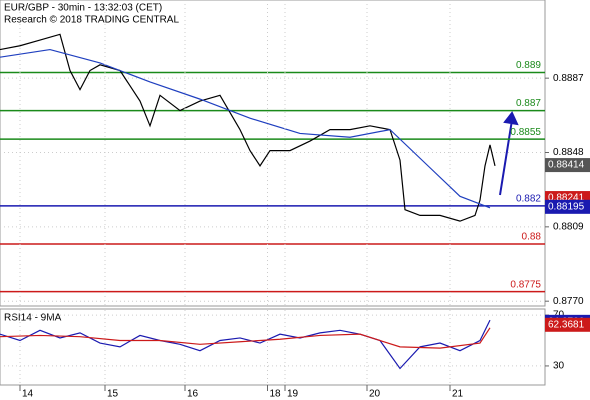 The image size is (590, 400). I want to click on price-tag-label: 0.88414, so click(566, 165).